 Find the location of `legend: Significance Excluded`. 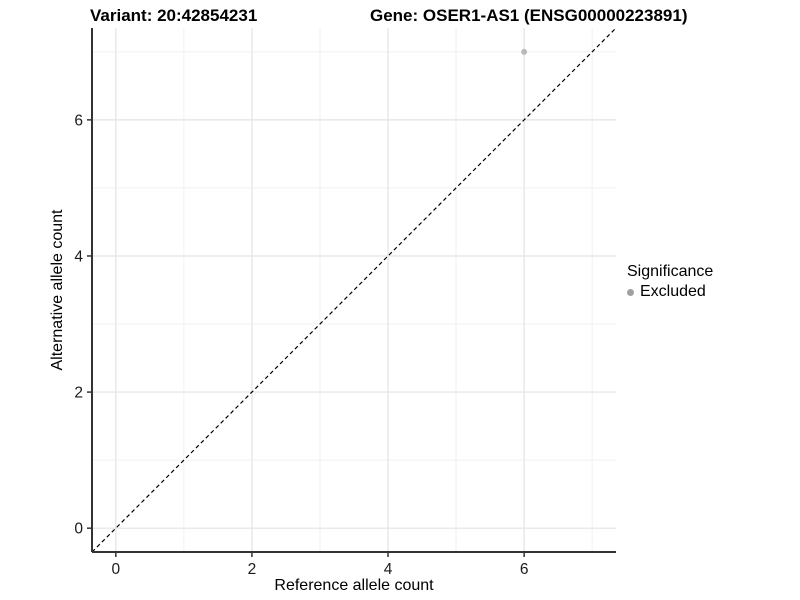

legend: Significance Excluded is located at coordinates (670, 282).